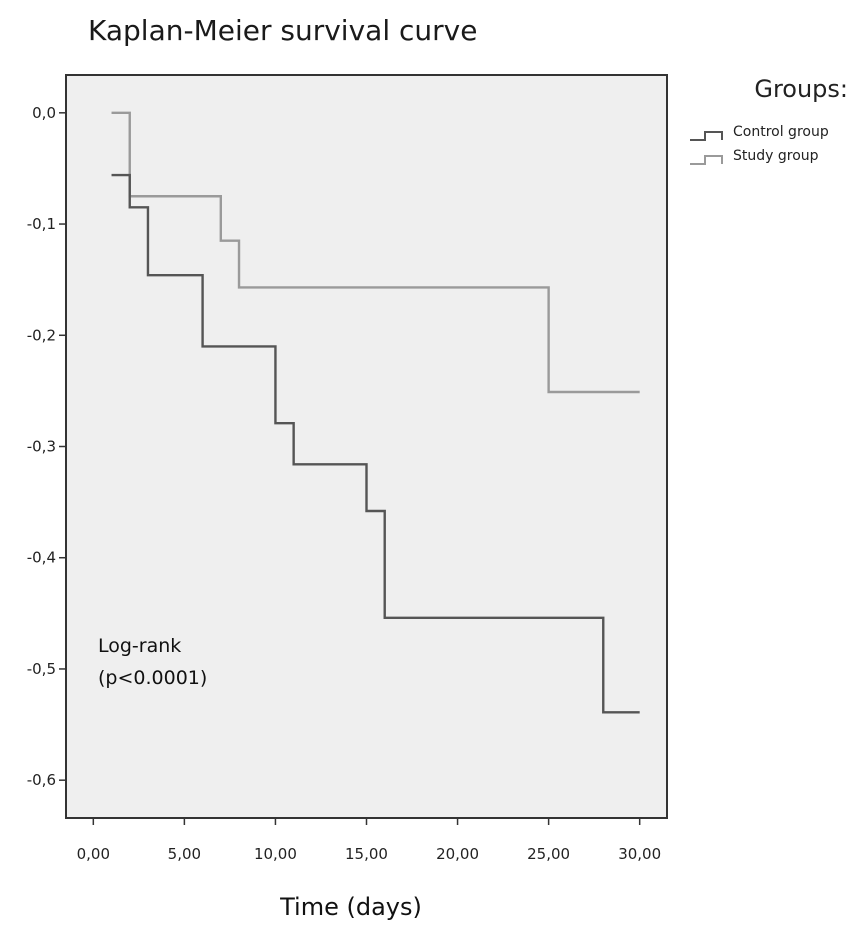  I want to click on annotation-line-1: Log-rank, so click(139, 646).